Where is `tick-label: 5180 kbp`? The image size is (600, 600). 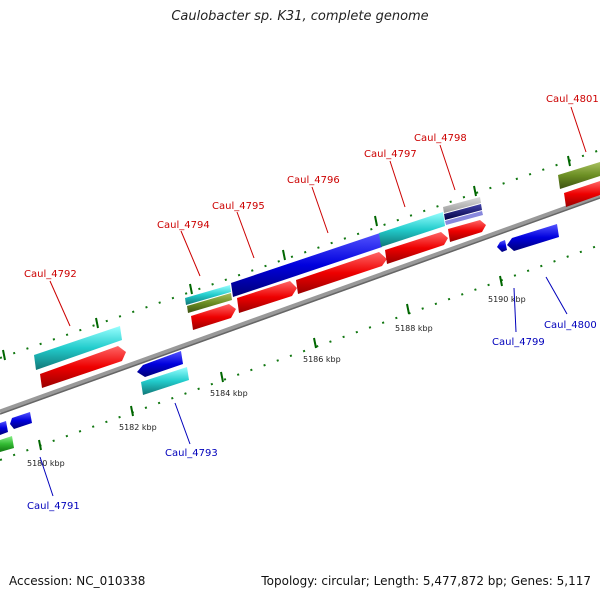
tick-label: 5180 kbp is located at coordinates (46, 463).